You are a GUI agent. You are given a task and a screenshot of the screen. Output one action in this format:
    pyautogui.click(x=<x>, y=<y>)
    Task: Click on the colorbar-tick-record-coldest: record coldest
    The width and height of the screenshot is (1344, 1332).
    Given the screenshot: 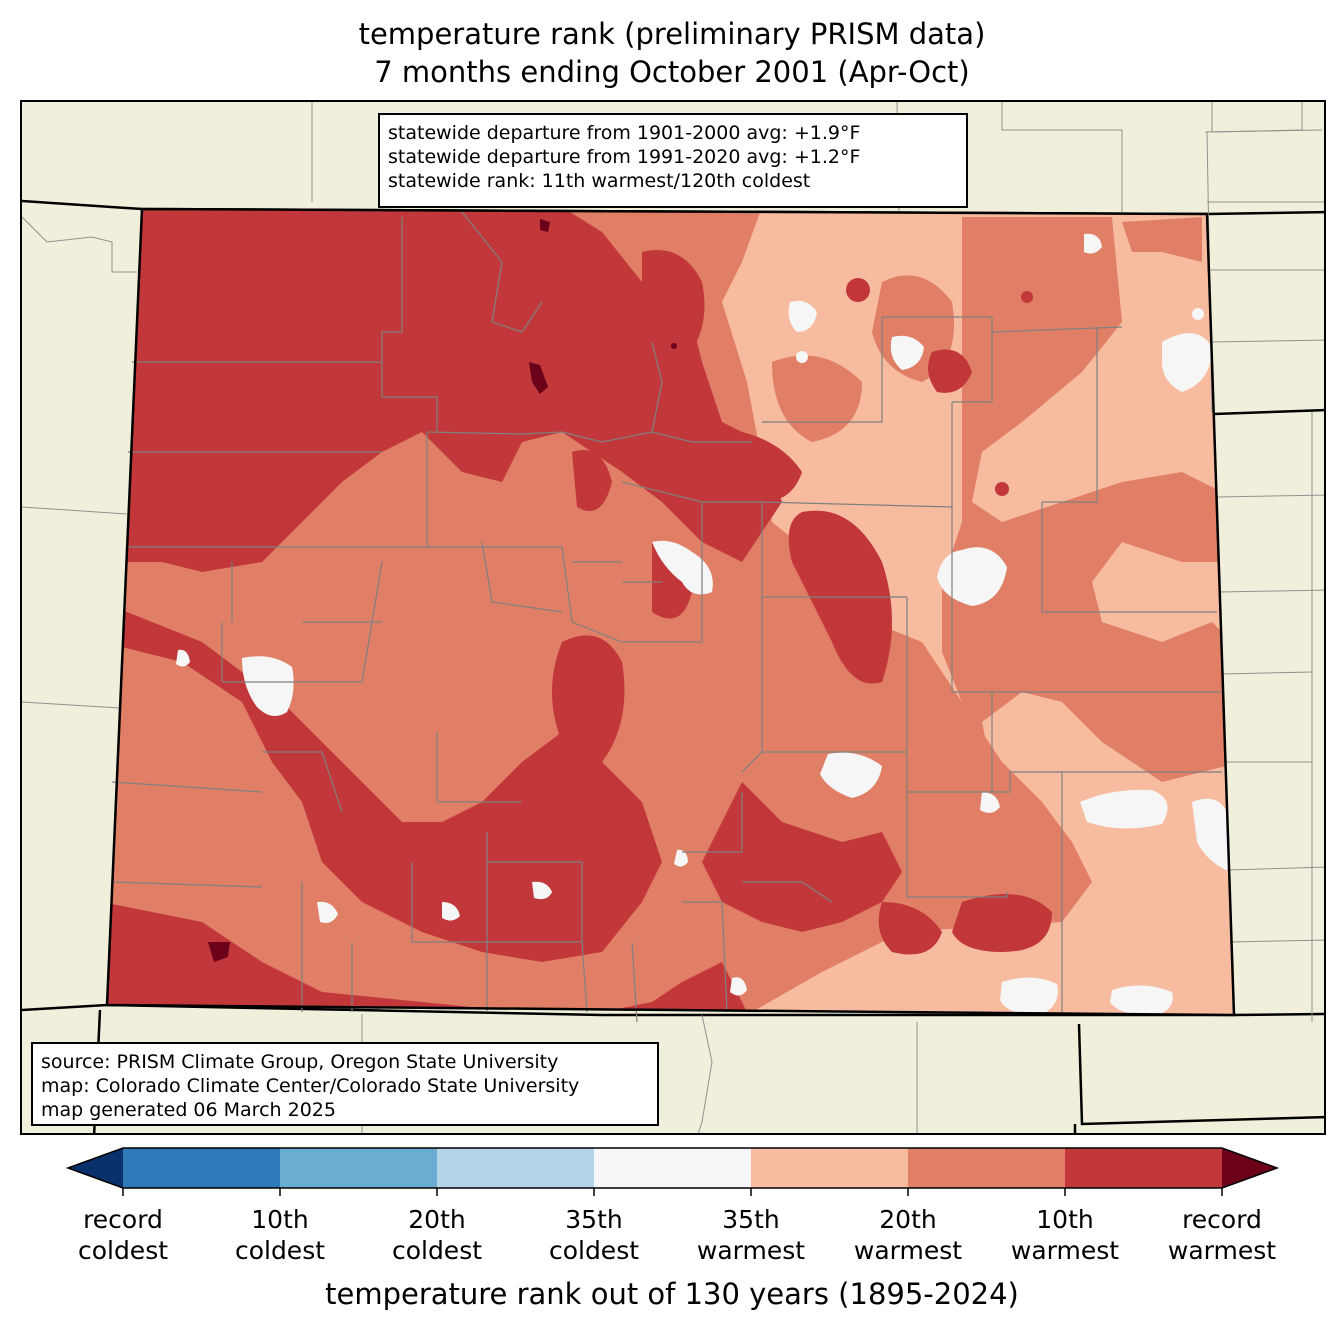 What is the action you would take?
    pyautogui.click(x=123, y=1235)
    